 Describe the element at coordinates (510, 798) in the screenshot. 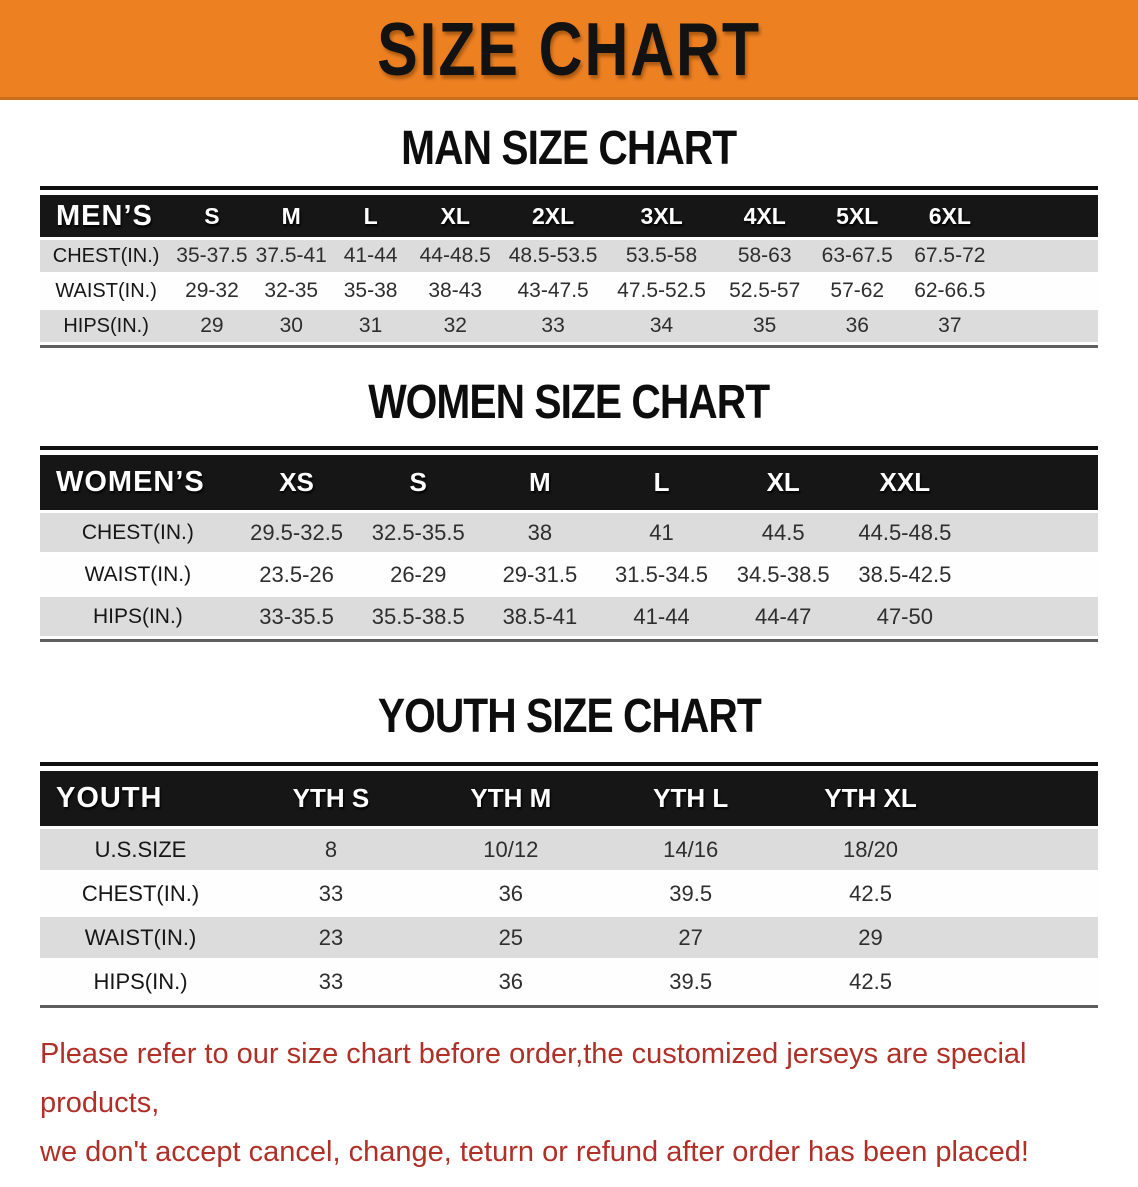

I see `youth-size-header-m: YTH M` at that location.